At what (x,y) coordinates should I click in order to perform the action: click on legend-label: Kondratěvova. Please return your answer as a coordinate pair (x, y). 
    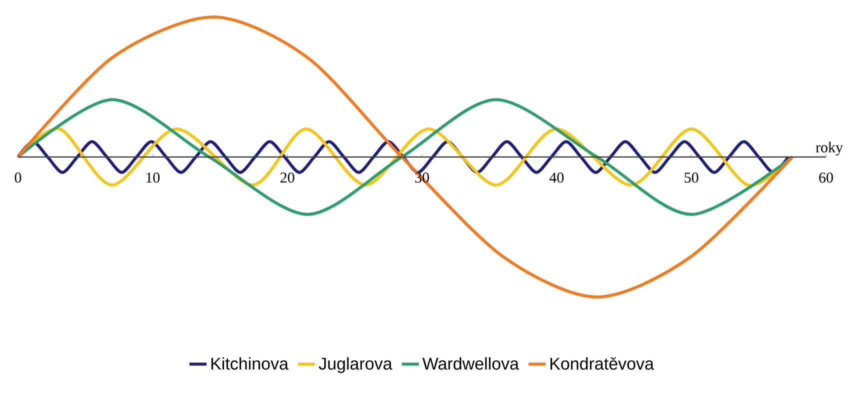
    Looking at the image, I should click on (602, 363).